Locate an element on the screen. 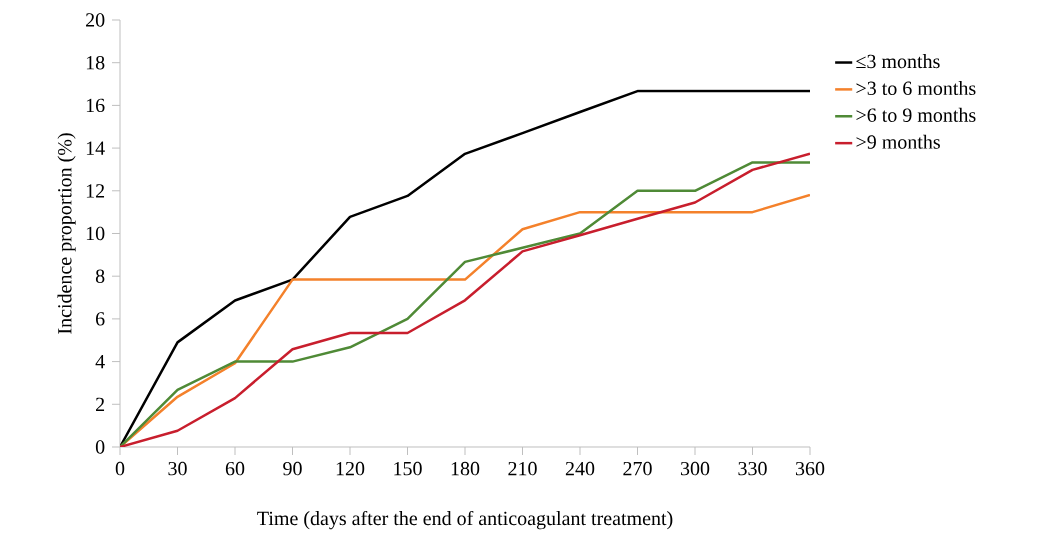  y-tick-label: 6 is located at coordinates (100, 319).